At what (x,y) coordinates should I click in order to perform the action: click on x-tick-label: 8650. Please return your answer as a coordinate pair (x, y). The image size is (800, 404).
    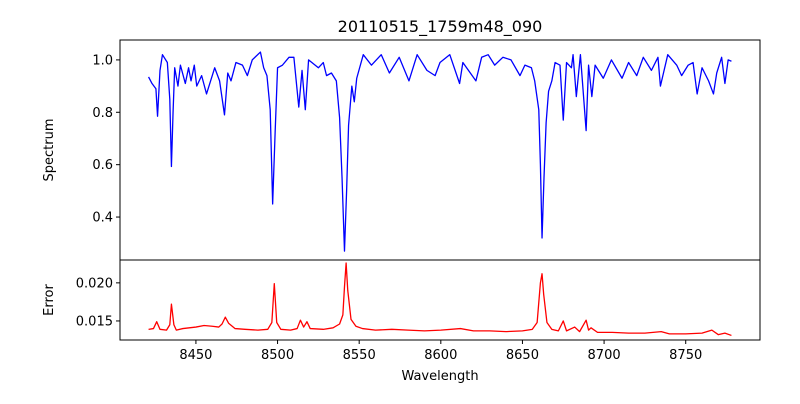
    Looking at the image, I should click on (522, 355).